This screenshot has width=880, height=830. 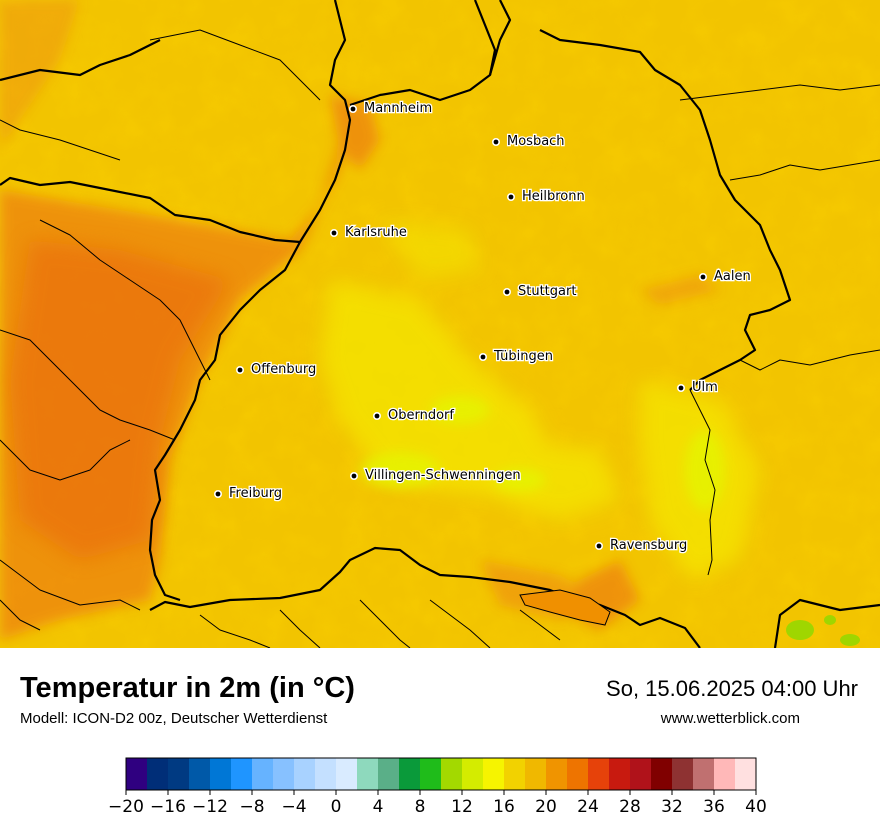 What do you see at coordinates (293, 807) in the screenshot?
I see `legend-tick-label: −4` at bounding box center [293, 807].